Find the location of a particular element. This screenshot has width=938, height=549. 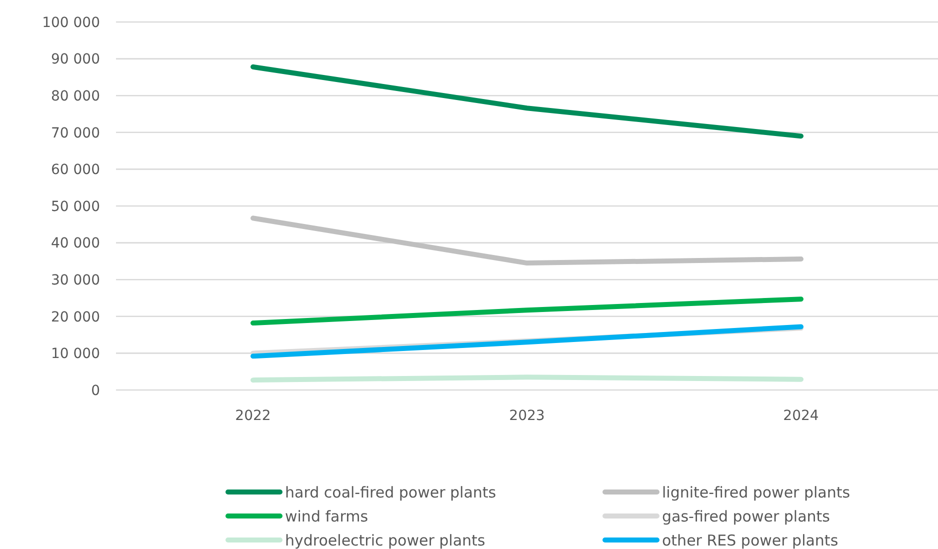

y-tick-label: 20 000 is located at coordinates (75, 317).